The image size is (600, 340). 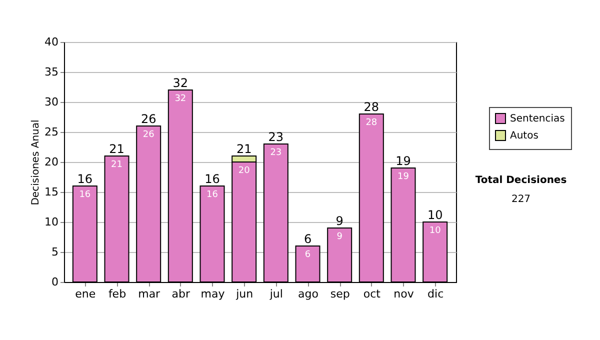 What do you see at coordinates (51, 222) in the screenshot?
I see `y-tick-label: 10` at bounding box center [51, 222].